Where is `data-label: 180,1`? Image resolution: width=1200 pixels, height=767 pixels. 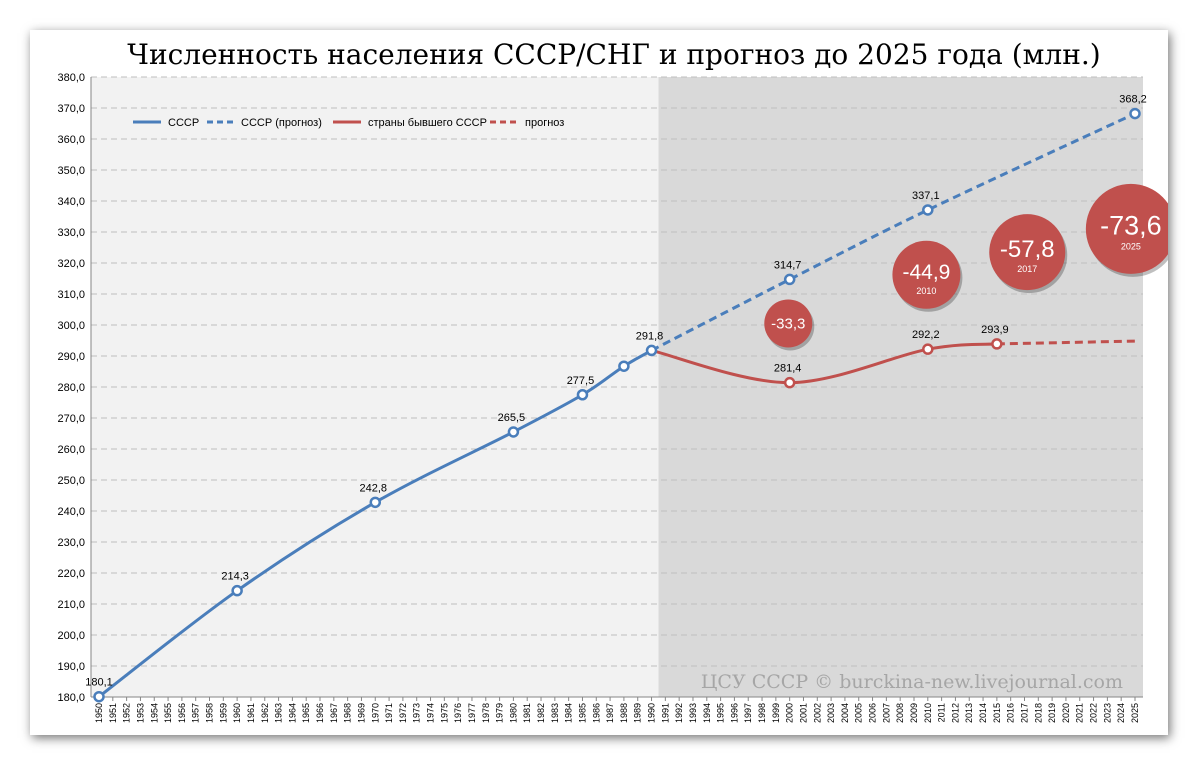 data-label: 180,1 is located at coordinates (99, 683).